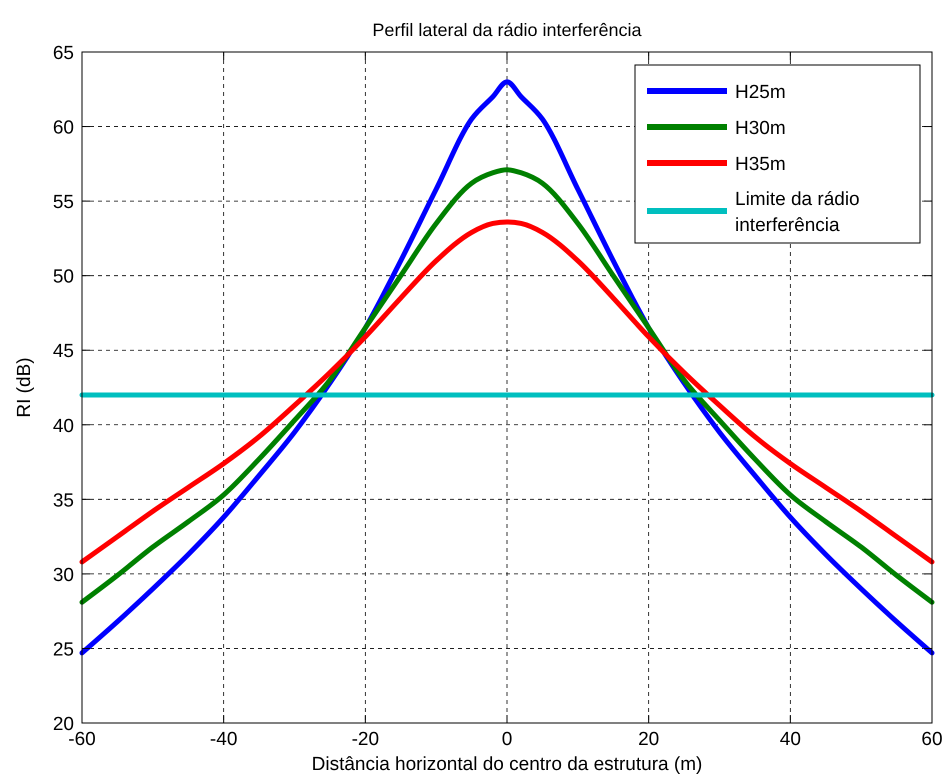 The image size is (945, 782). I want to click on y-tick-label: 50, so click(63, 277).